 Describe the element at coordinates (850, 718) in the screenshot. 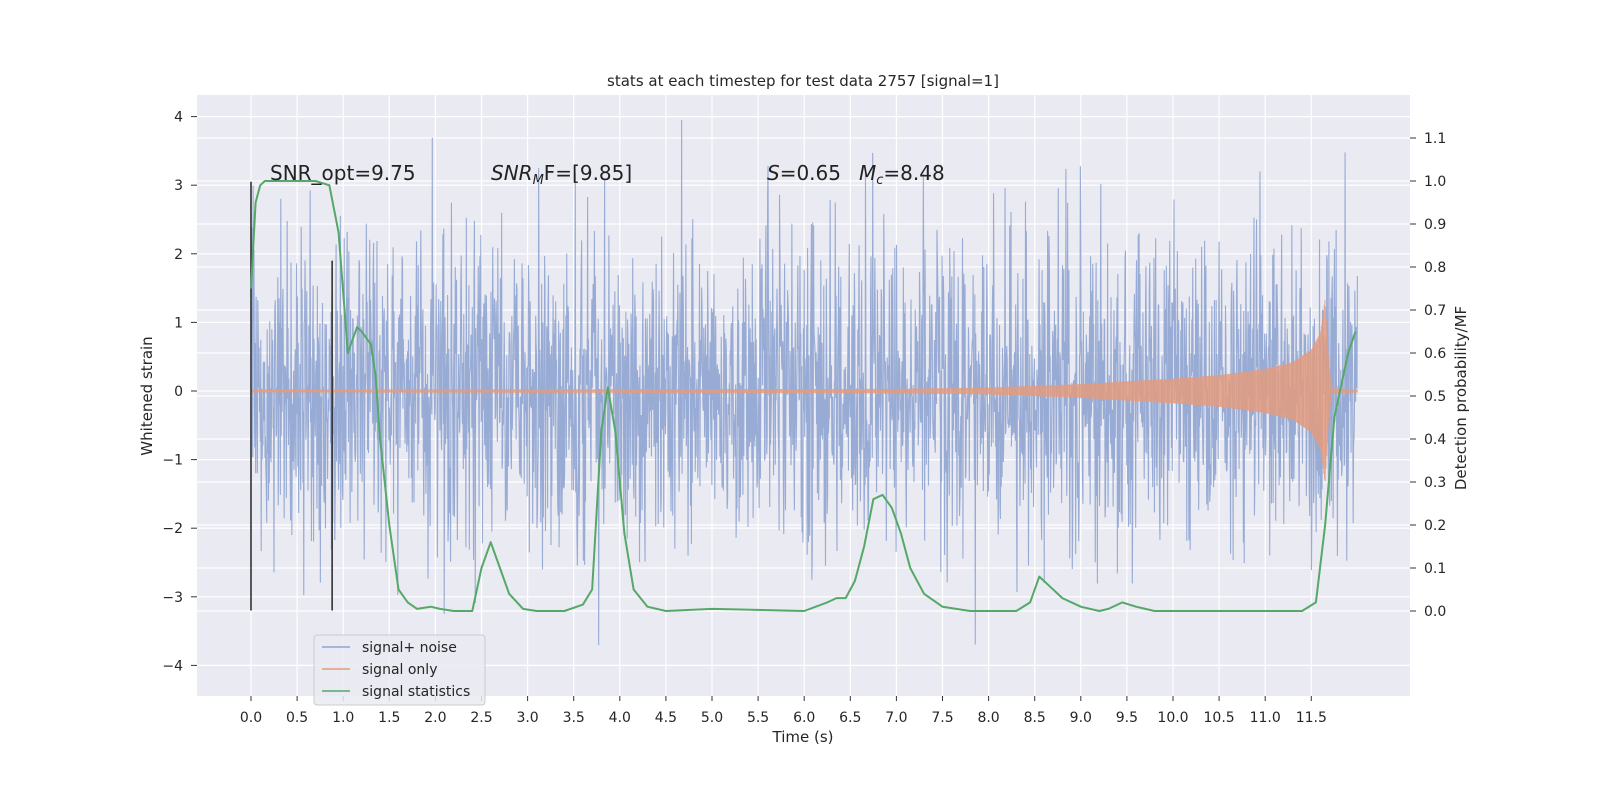

I see `x-tick-label: 6.5` at that location.